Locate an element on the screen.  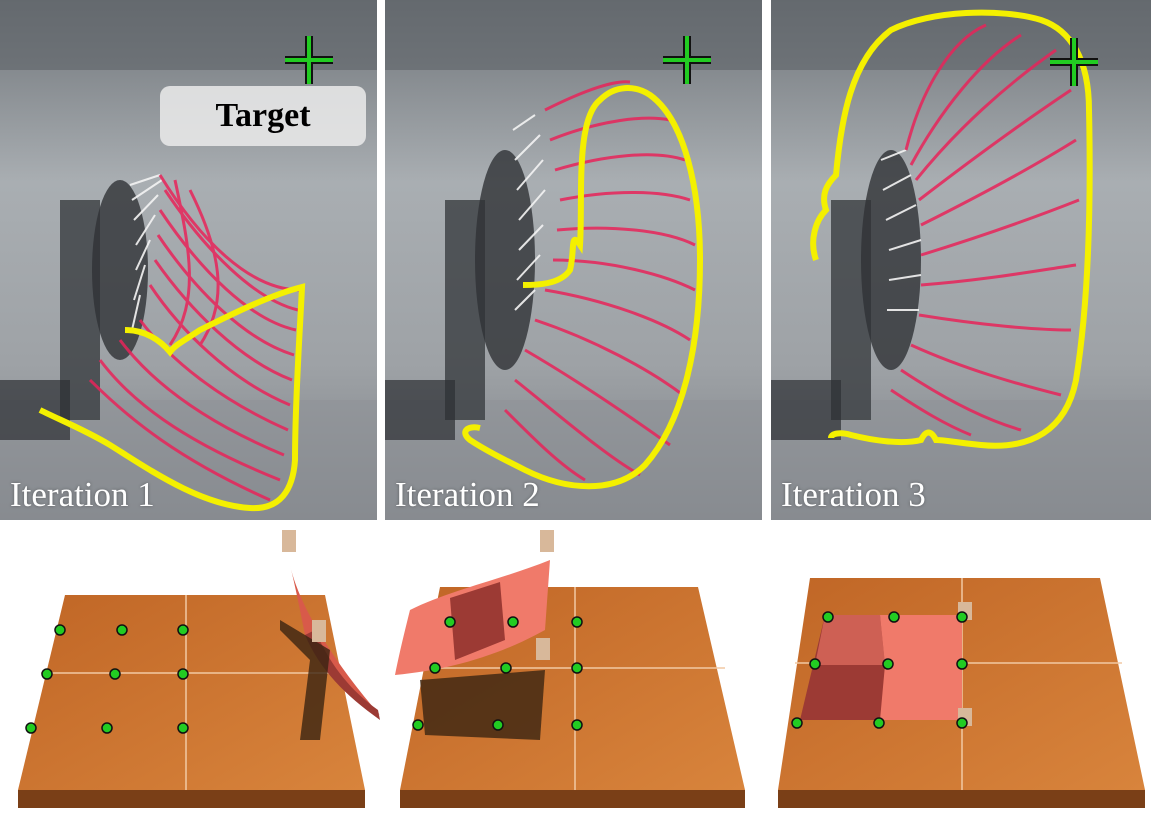
target-label-box: Target is located at coordinates (263, 116).